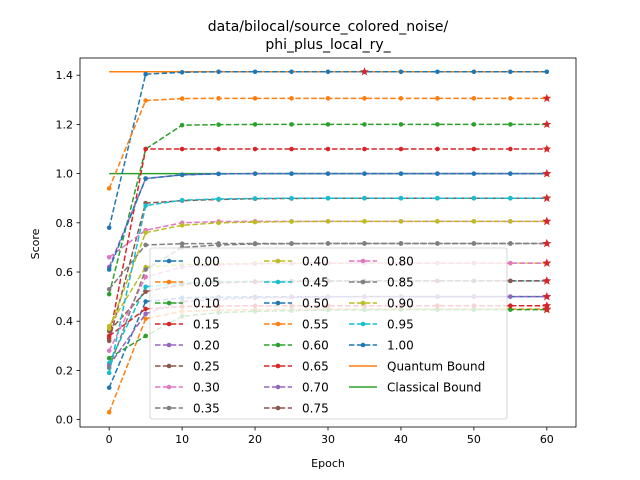 The width and height of the screenshot is (640, 480). I want to click on chart-title-line-1: data/bilocal/source_colored_noise/, so click(328, 27).